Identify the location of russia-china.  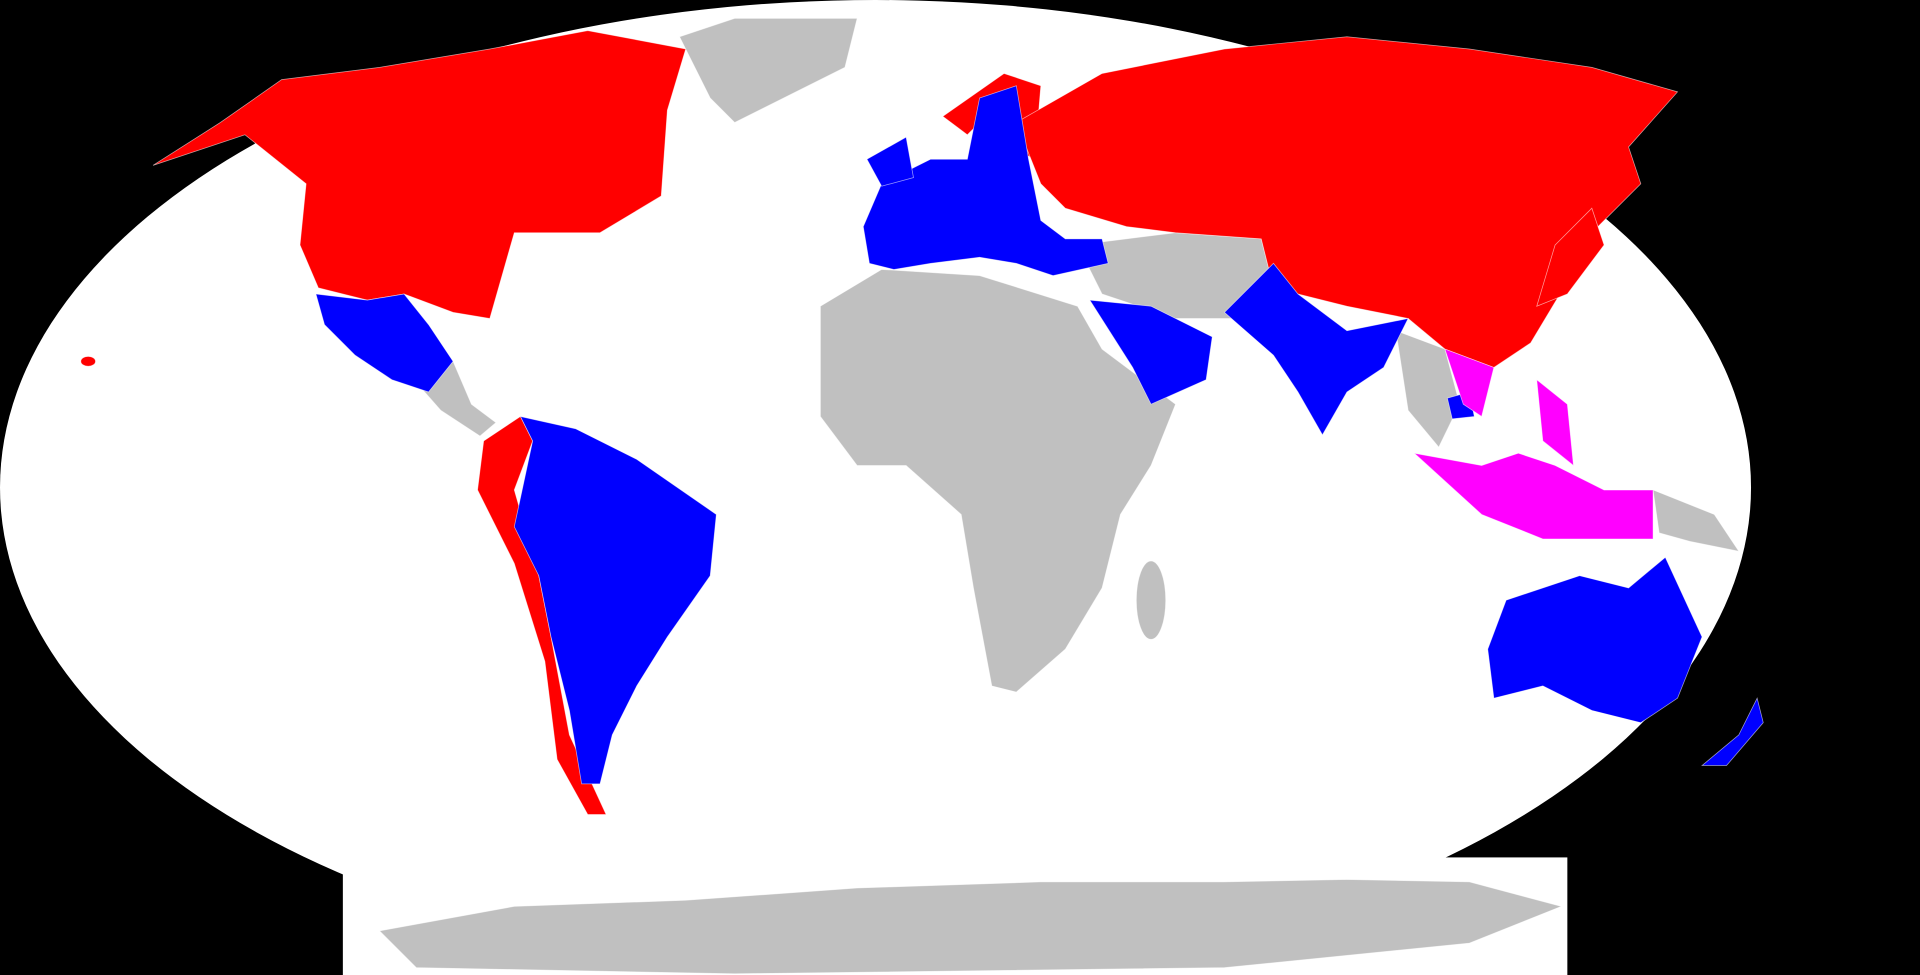
(1347, 202).